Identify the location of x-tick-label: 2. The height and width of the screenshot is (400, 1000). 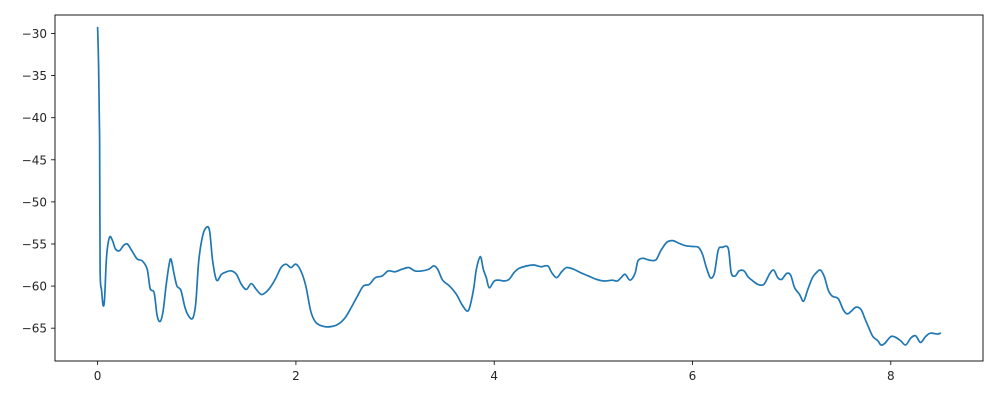
(296, 376).